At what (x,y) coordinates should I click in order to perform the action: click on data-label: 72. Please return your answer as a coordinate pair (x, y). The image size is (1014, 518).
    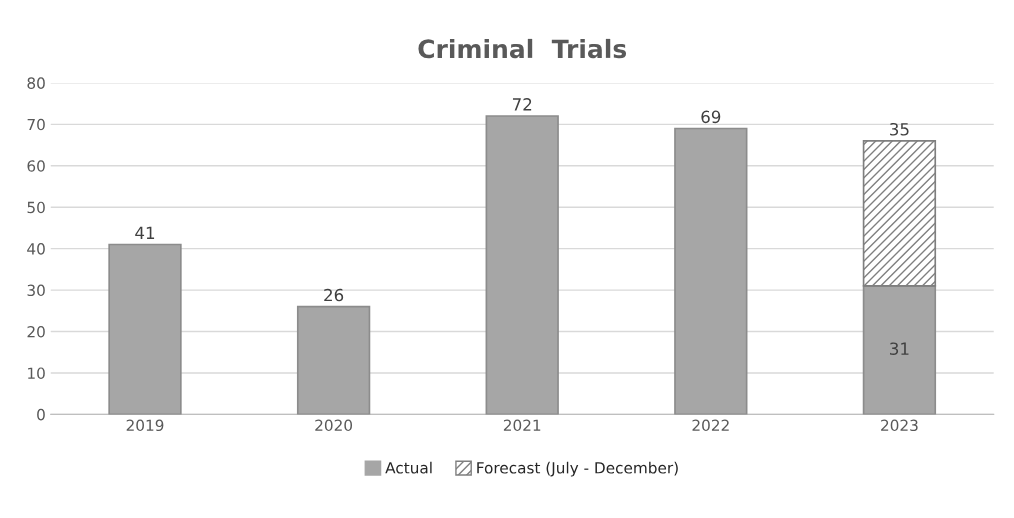
    Looking at the image, I should click on (522, 104).